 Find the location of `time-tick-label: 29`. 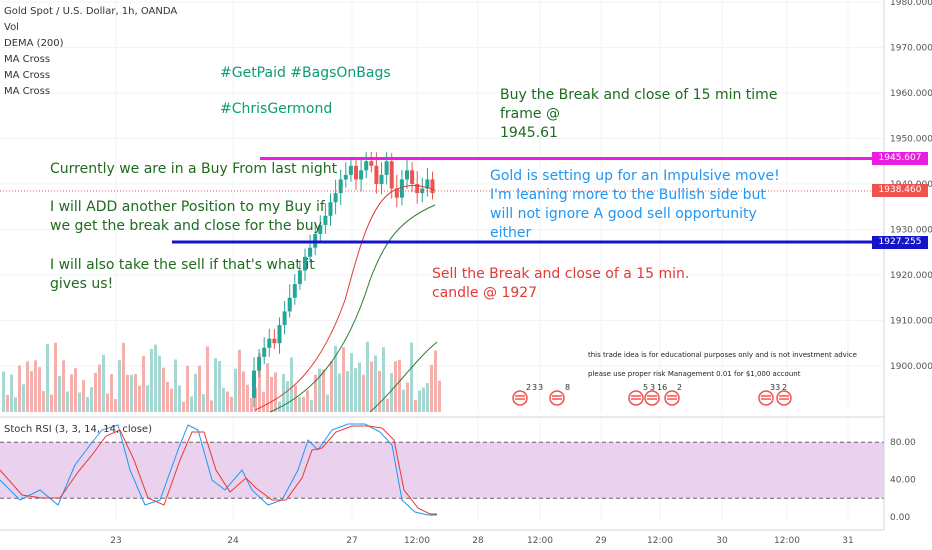

time-tick-label: 29 is located at coordinates (601, 541).